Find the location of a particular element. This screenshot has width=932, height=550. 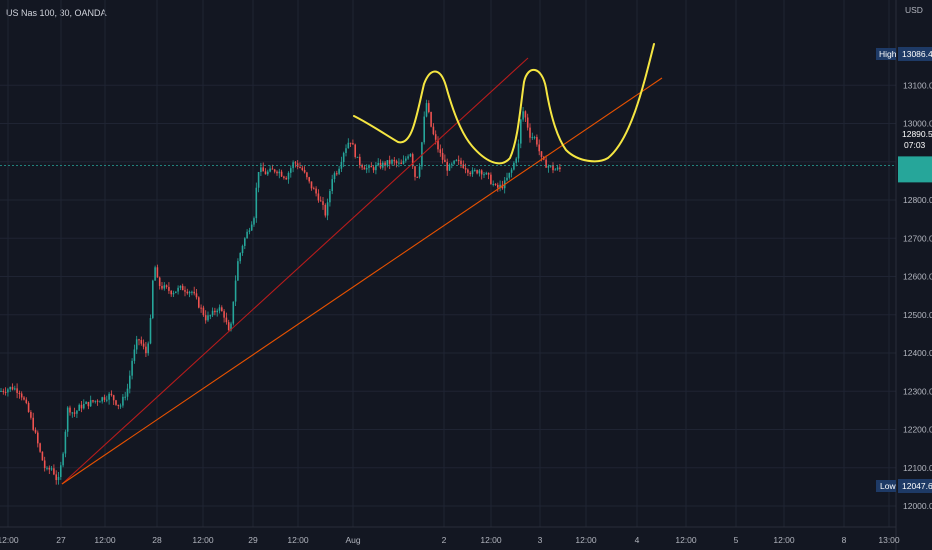

x-tick-label: 28 is located at coordinates (157, 540).